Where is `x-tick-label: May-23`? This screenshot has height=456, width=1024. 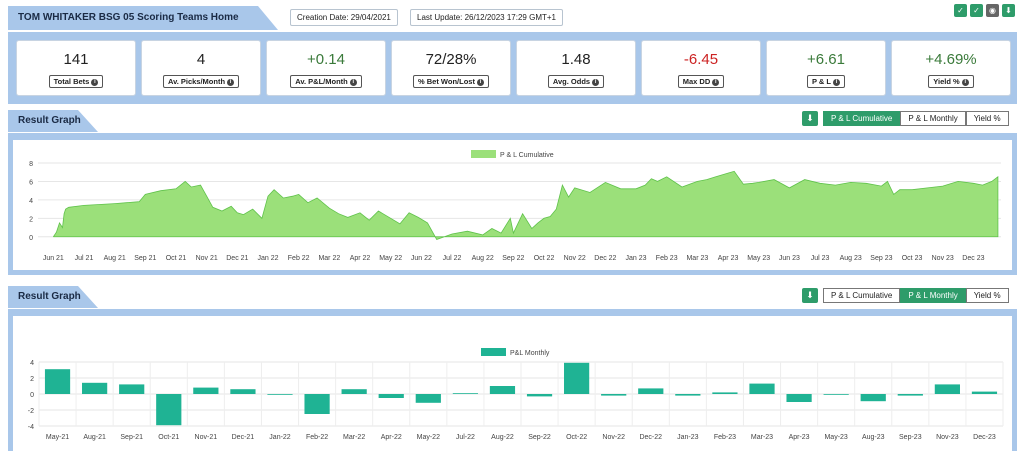
x-tick-label: May-23 is located at coordinates (835, 437).